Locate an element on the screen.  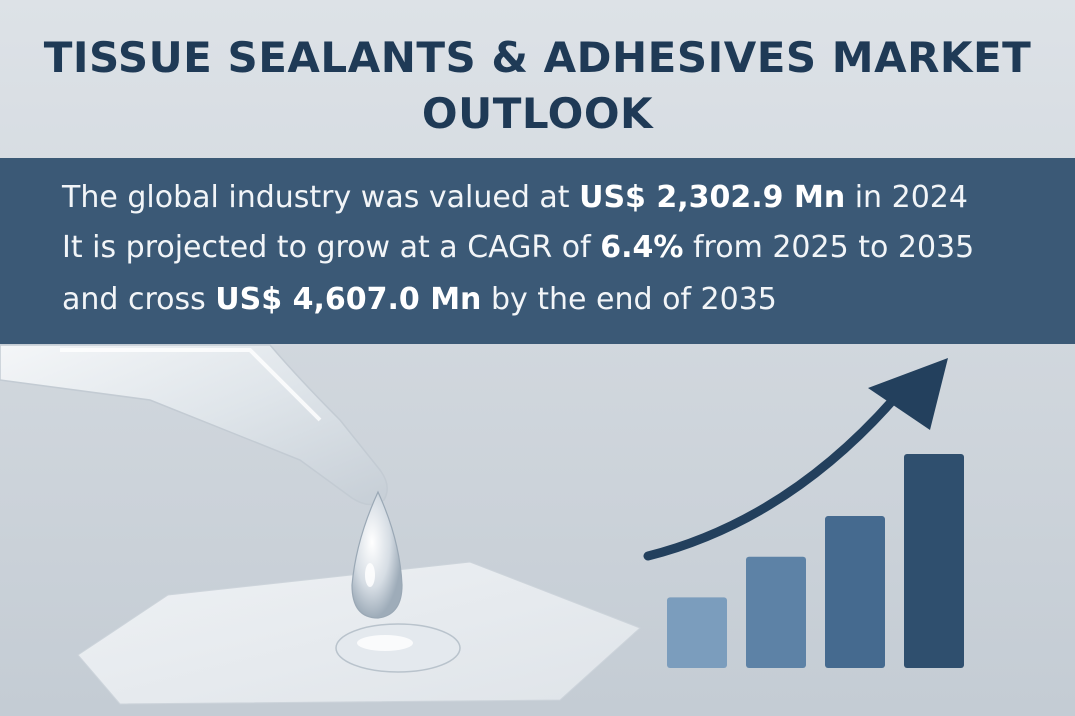
growth-bar-chart-icon is located at coordinates (815, 561).